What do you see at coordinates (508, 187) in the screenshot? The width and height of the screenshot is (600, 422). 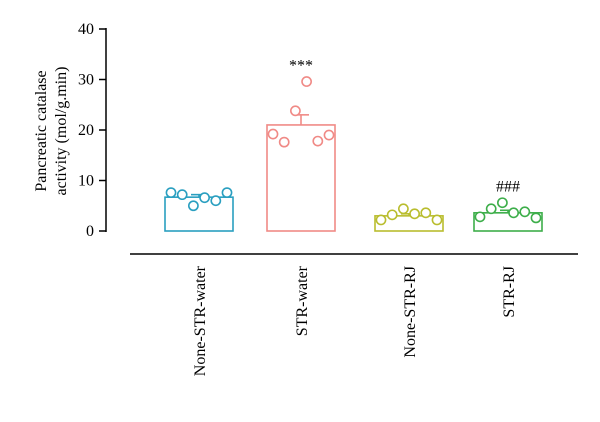 I see `significance-marker: ###` at bounding box center [508, 187].